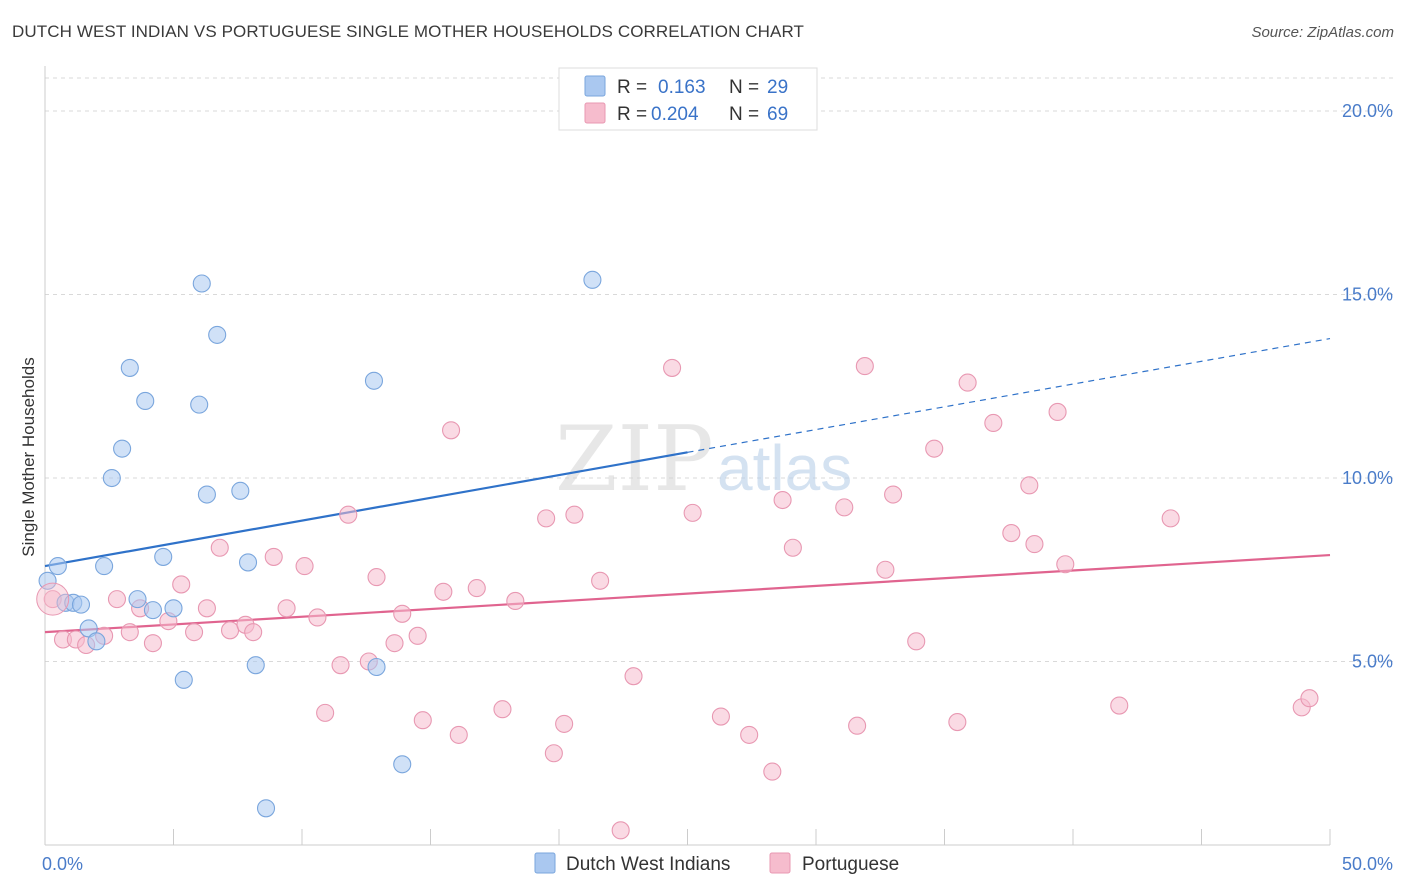 The height and width of the screenshot is (892, 1406). Describe the element at coordinates (1322, 32) in the screenshot. I see `source-label: Source: ZipAtlas.com` at that location.